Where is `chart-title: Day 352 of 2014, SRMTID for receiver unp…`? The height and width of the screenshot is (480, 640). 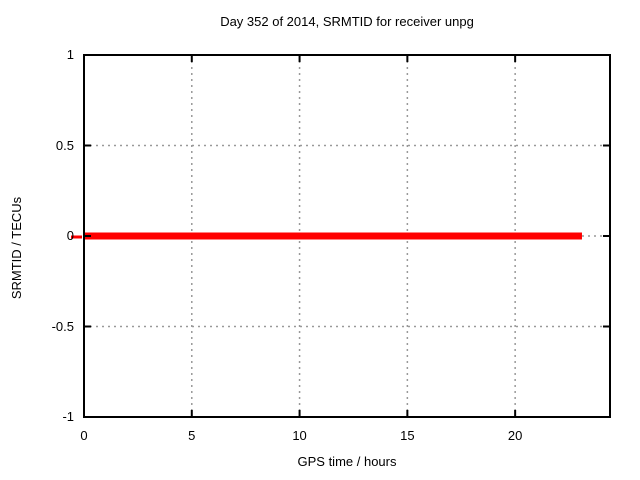
chart-title: Day 352 of 2014, SRMTID for receiver unp… is located at coordinates (347, 21).